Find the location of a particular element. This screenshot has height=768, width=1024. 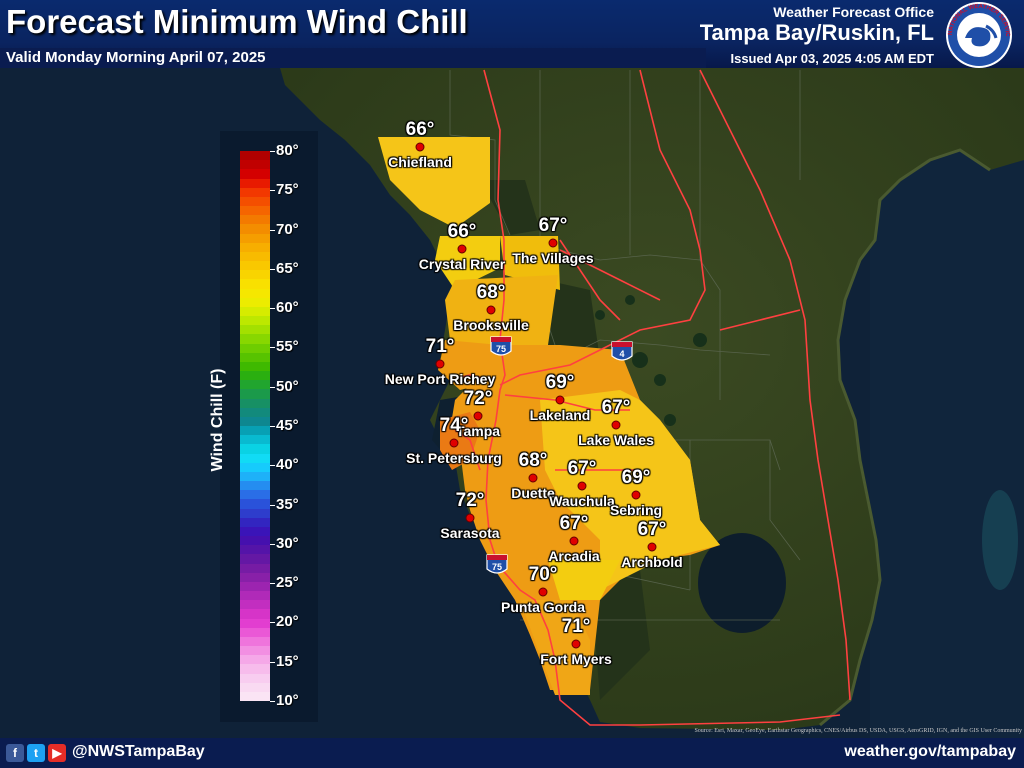

city-name: Brooksville is located at coordinates (491, 325).